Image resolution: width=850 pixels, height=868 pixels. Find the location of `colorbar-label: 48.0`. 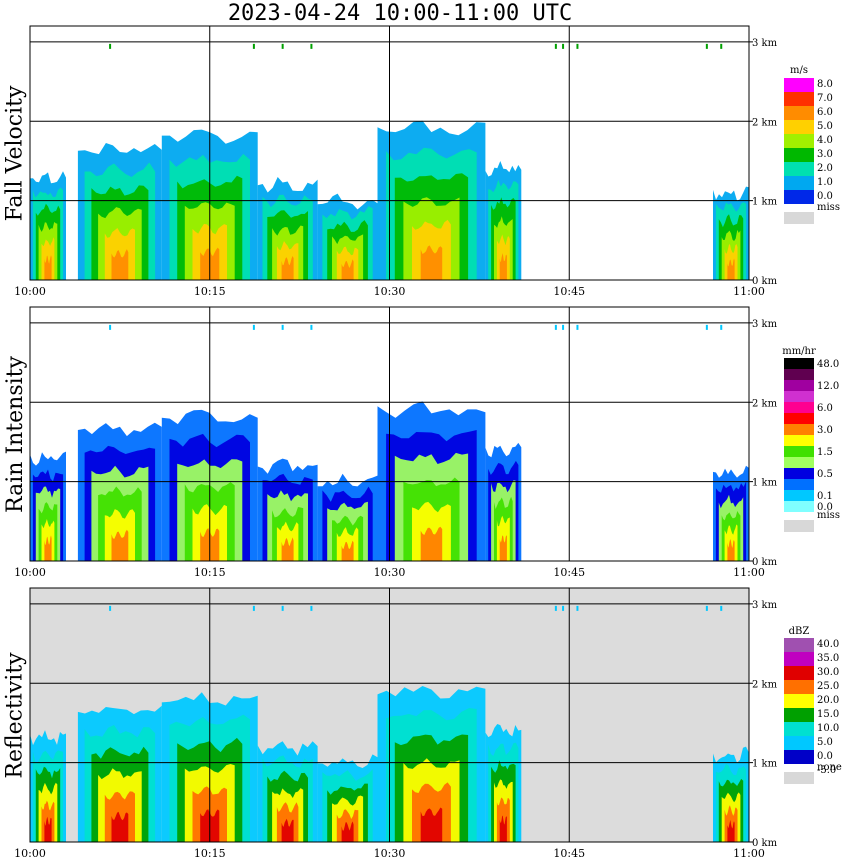

colorbar-label: 48.0 is located at coordinates (828, 364).